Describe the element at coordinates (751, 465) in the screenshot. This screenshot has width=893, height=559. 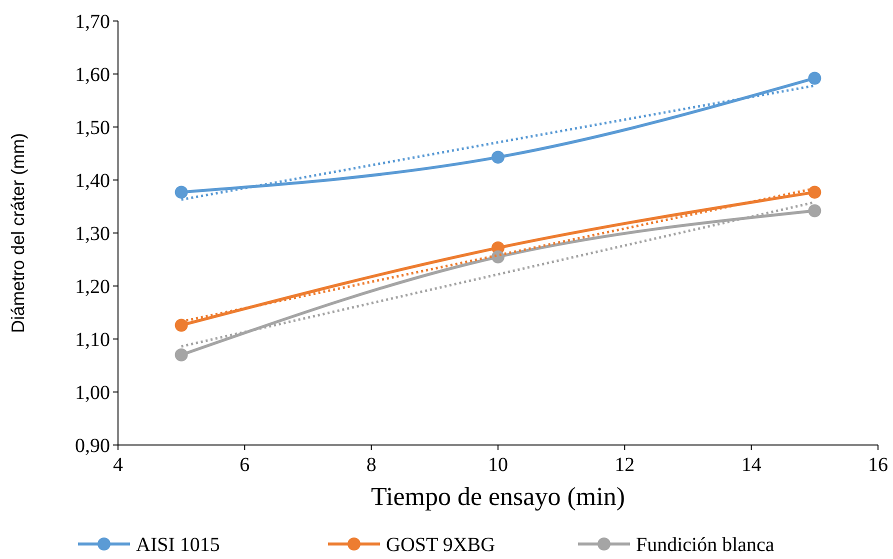
I see `x-tick-label: 14` at that location.